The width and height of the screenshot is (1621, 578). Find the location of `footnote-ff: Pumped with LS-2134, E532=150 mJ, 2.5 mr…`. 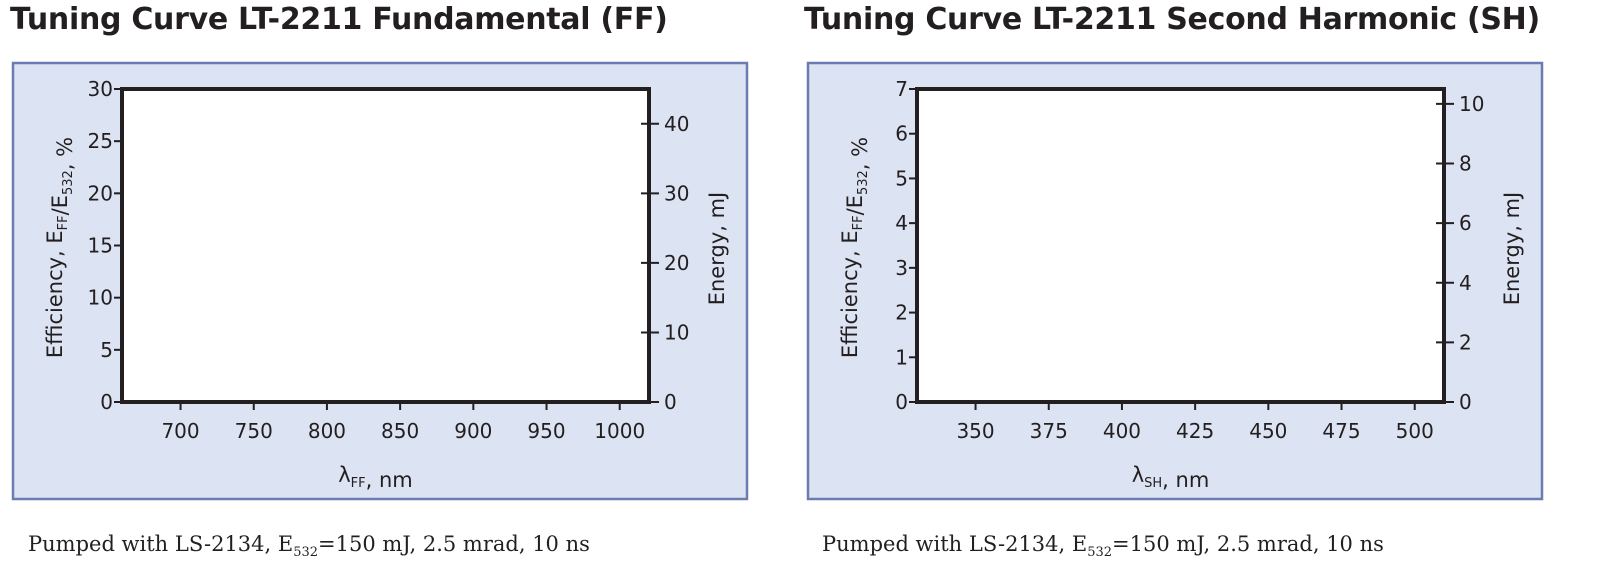

footnote-ff: Pumped with LS-2134, E532=150 mJ, 2.5 mr… is located at coordinates (309, 546).